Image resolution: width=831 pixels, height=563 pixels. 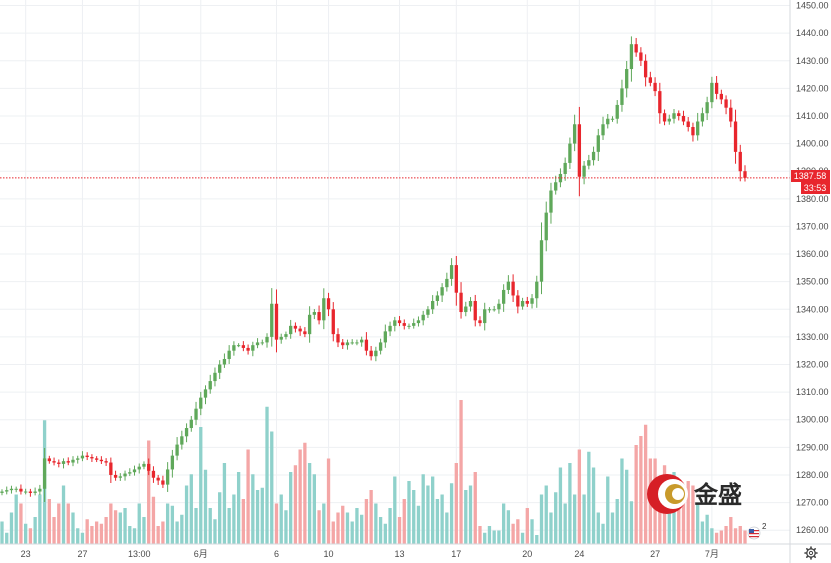 What do you see at coordinates (812, 503) in the screenshot?
I see `y-tick-label: 1270.00` at bounding box center [812, 503].